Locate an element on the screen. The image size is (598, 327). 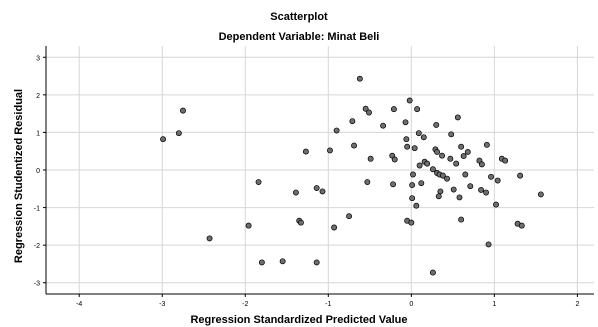
y-tick-label: -2 is located at coordinates (37, 246).